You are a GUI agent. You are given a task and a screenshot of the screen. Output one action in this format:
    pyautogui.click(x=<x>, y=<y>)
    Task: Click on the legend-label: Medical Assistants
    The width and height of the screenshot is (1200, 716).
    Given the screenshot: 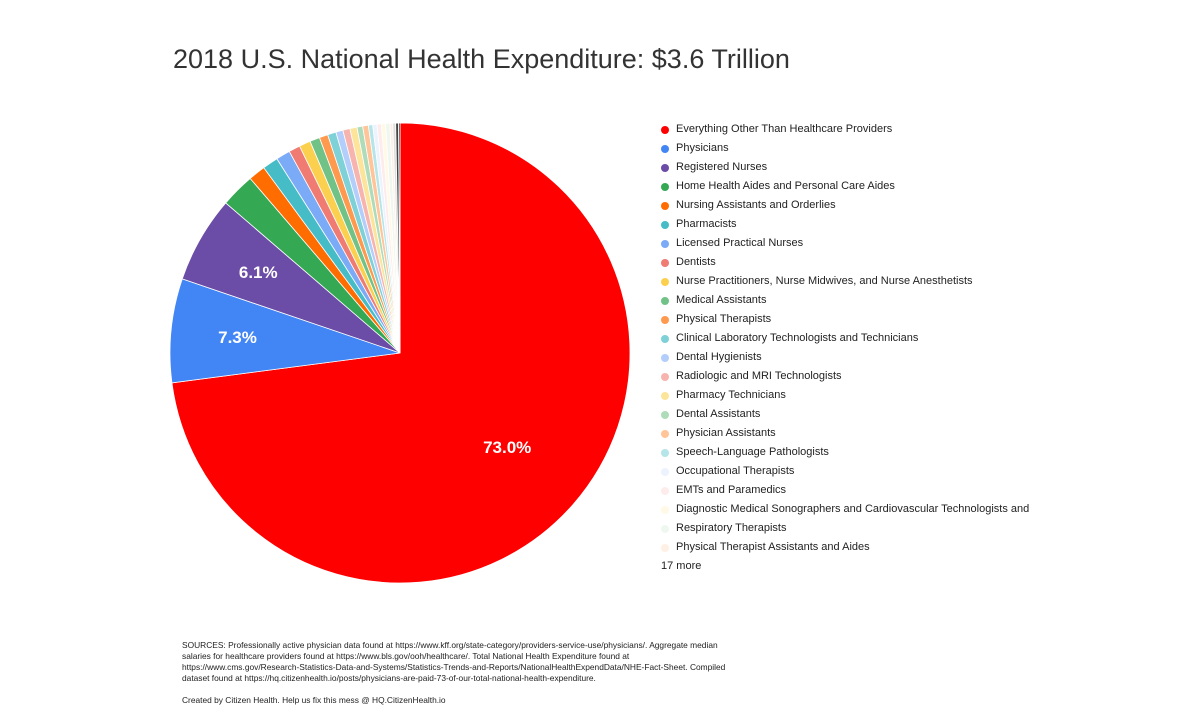 What is the action you would take?
    pyautogui.click(x=721, y=300)
    